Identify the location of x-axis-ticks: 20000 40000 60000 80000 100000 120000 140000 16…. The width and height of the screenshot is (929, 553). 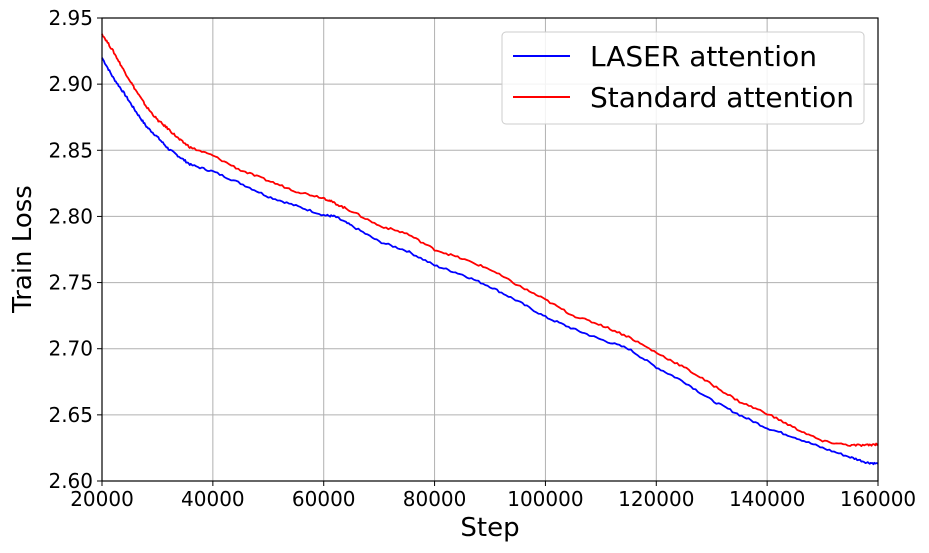
(493, 496).